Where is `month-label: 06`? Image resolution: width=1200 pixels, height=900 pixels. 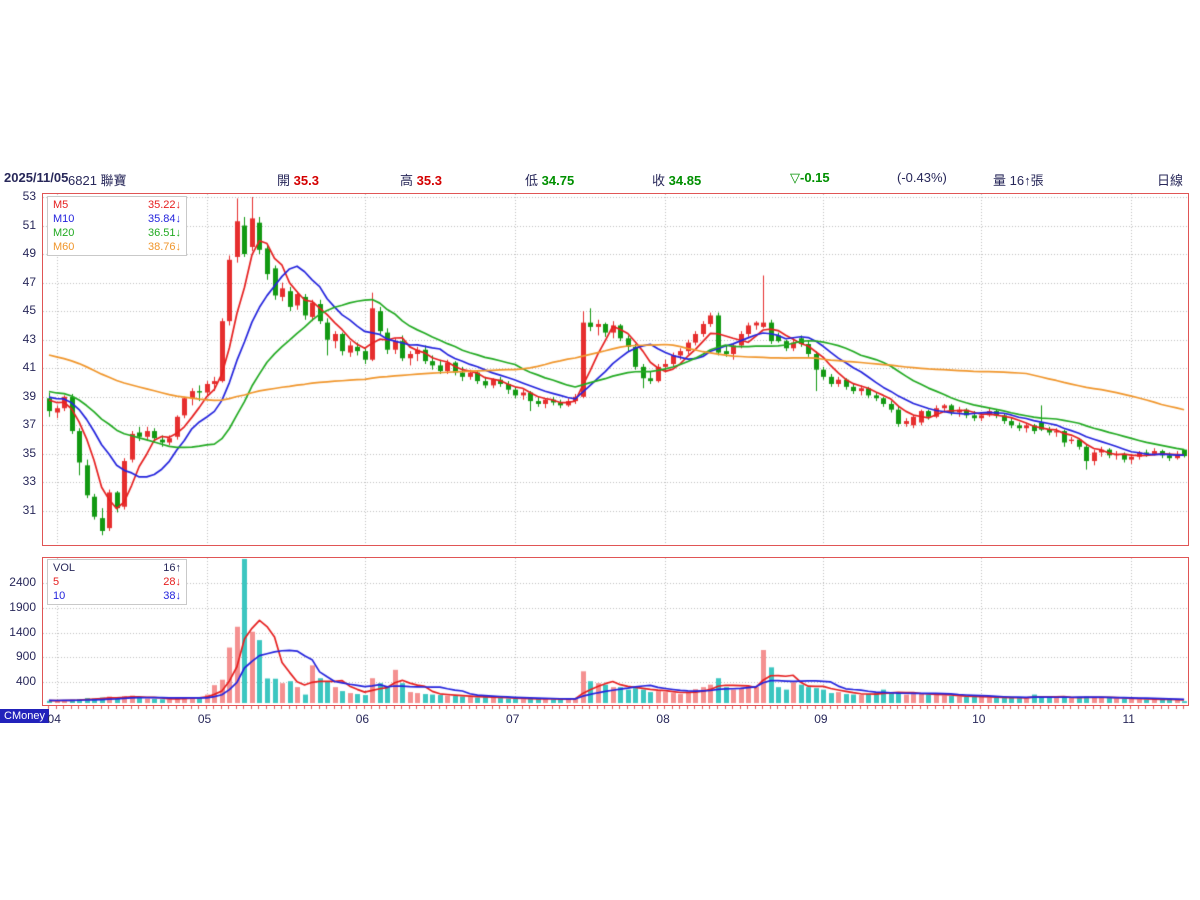
month-label: 06 is located at coordinates (362, 719).